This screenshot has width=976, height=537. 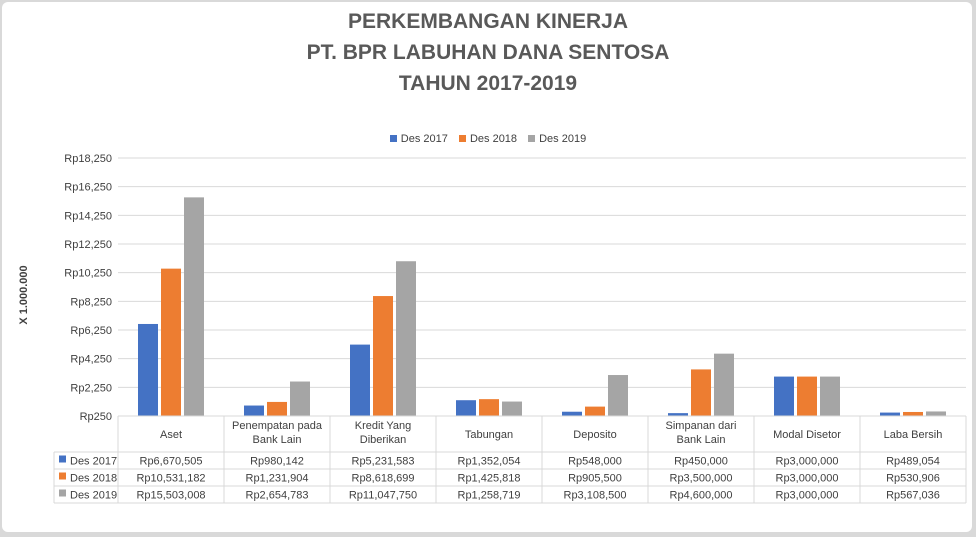 What do you see at coordinates (91, 388) in the screenshot?
I see `y-tick-label-1: Rp2,250` at bounding box center [91, 388].